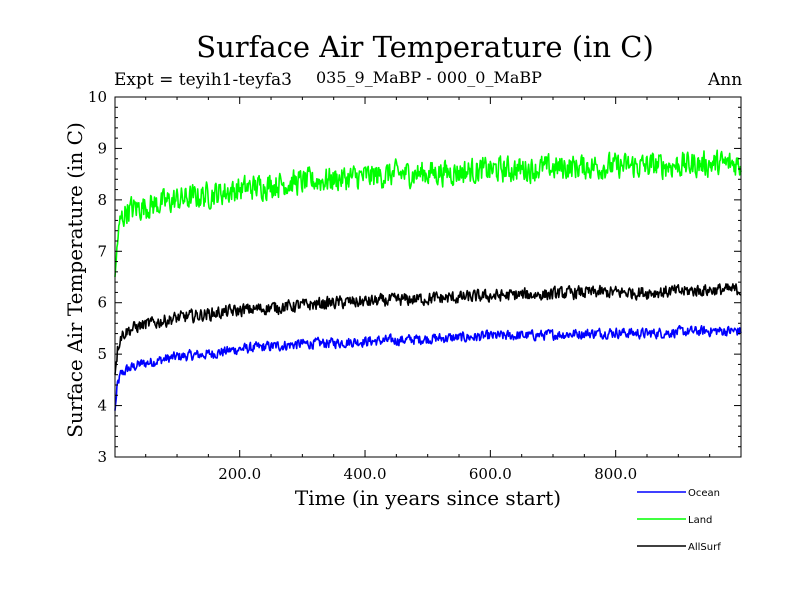 The height and width of the screenshot is (600, 800). I want to click on y-tick-label: 6, so click(102, 303).